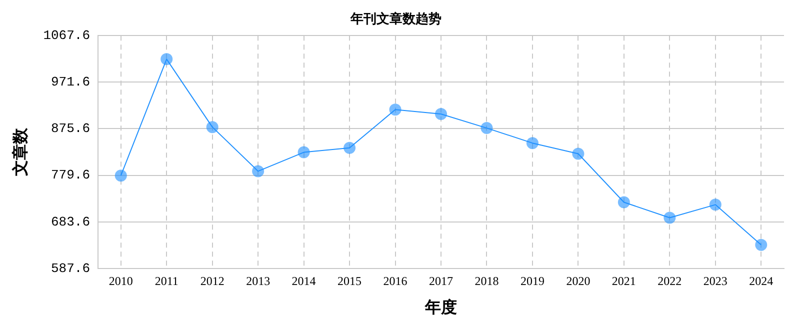  What do you see at coordinates (578, 281) in the screenshot?
I see `x-tick-label: 2020` at bounding box center [578, 281].